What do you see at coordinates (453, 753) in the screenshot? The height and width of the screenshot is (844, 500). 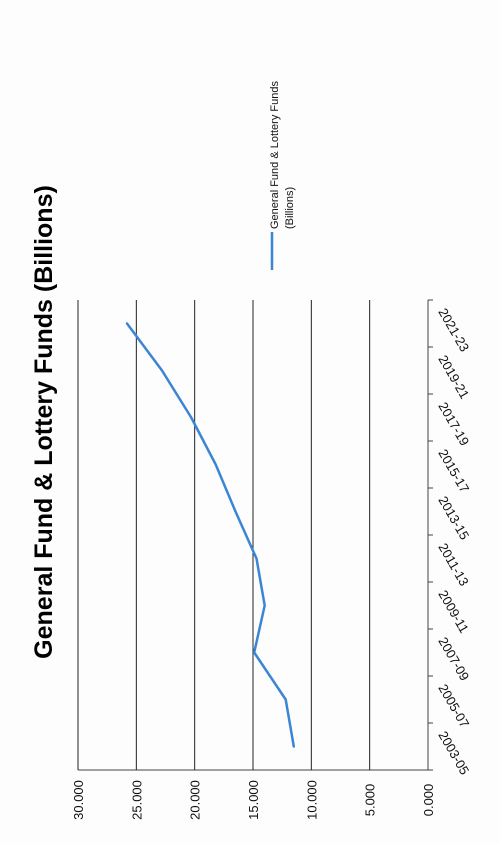 I see `category-tick-label: 2003-05` at bounding box center [453, 753].